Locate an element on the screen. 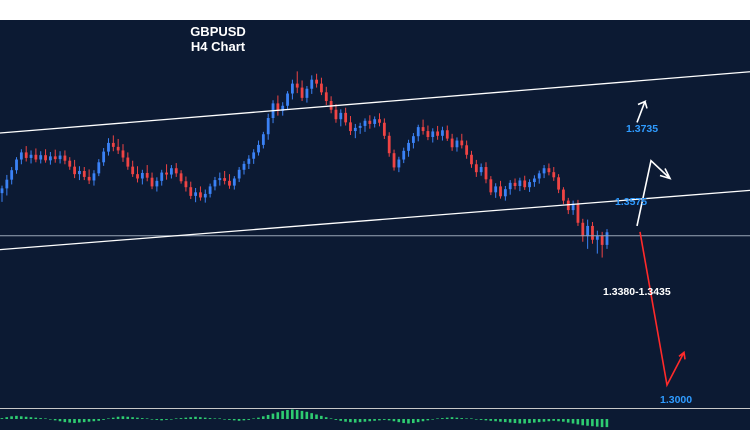 This screenshot has height=435, width=750. bearish-scenario-arrow is located at coordinates (662, 309).